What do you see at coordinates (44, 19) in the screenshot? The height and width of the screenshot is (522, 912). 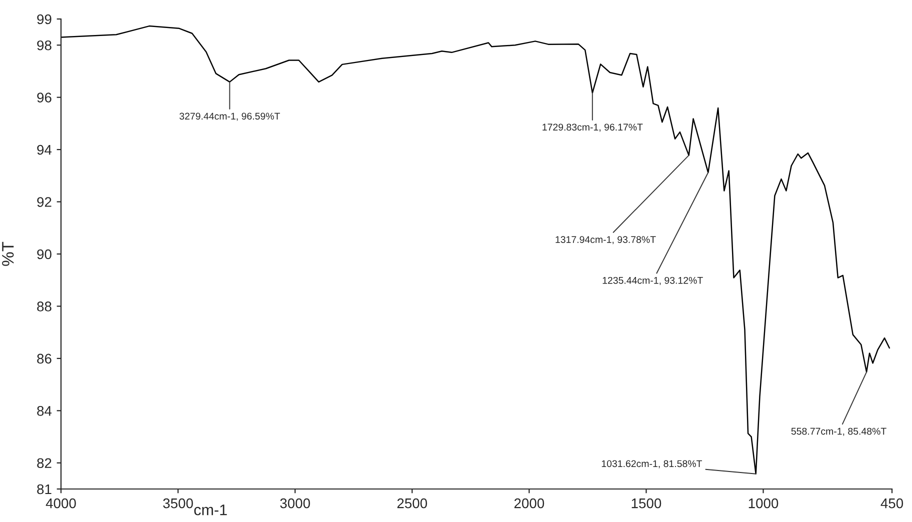 I see `y-tick-label: 99` at bounding box center [44, 19].